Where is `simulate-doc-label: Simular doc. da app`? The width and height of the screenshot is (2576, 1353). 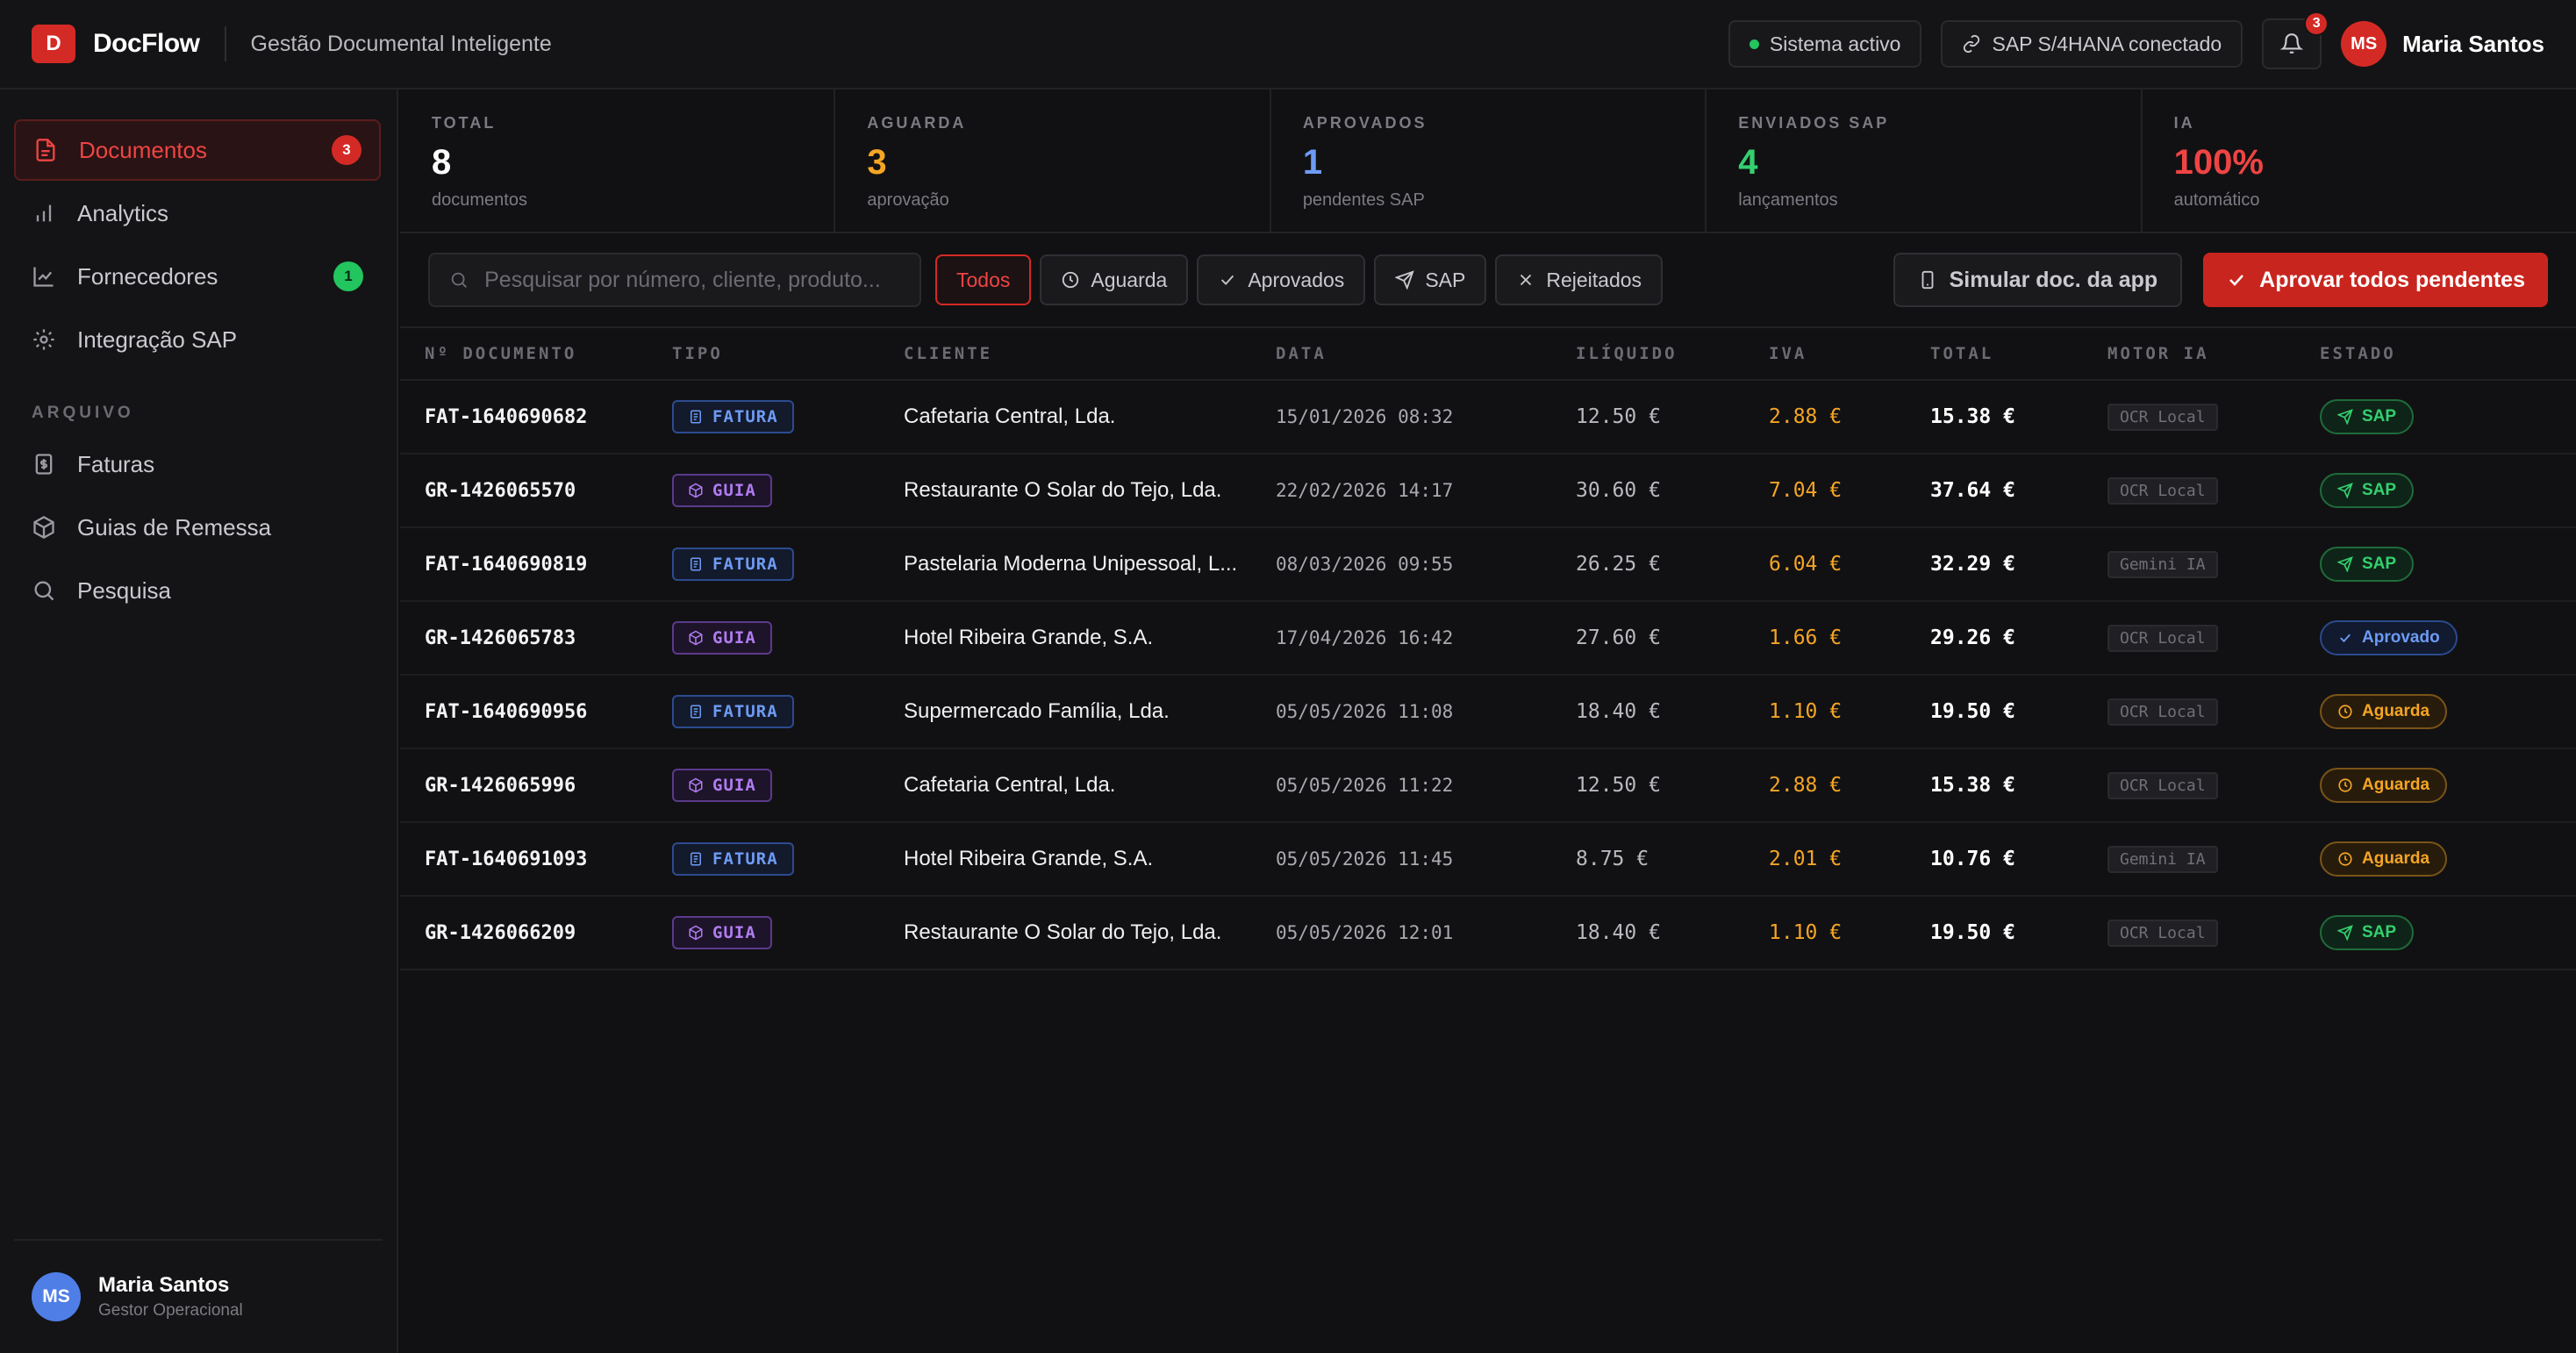 simulate-doc-label: Simular doc. da app is located at coordinates (2053, 279).